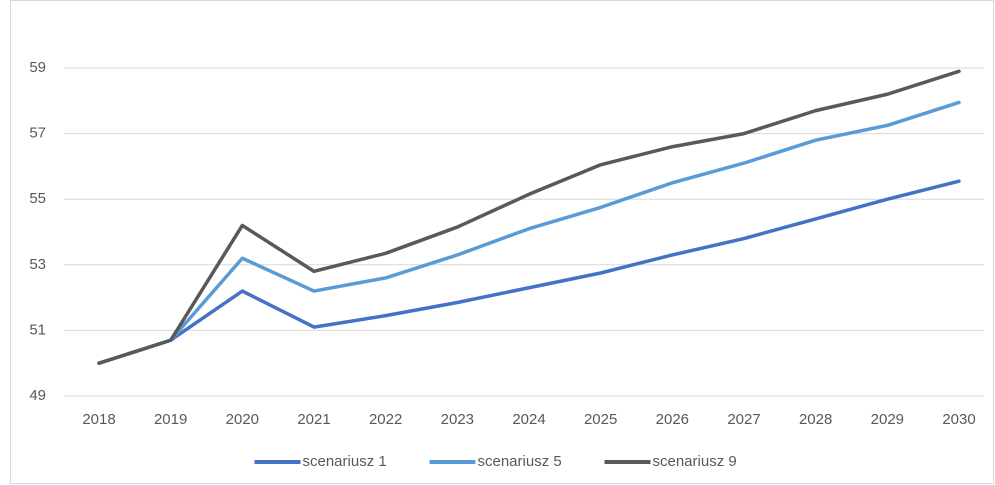 This screenshot has width=995, height=485. Describe the element at coordinates (37, 395) in the screenshot. I see `y-tick-label: 49` at that location.